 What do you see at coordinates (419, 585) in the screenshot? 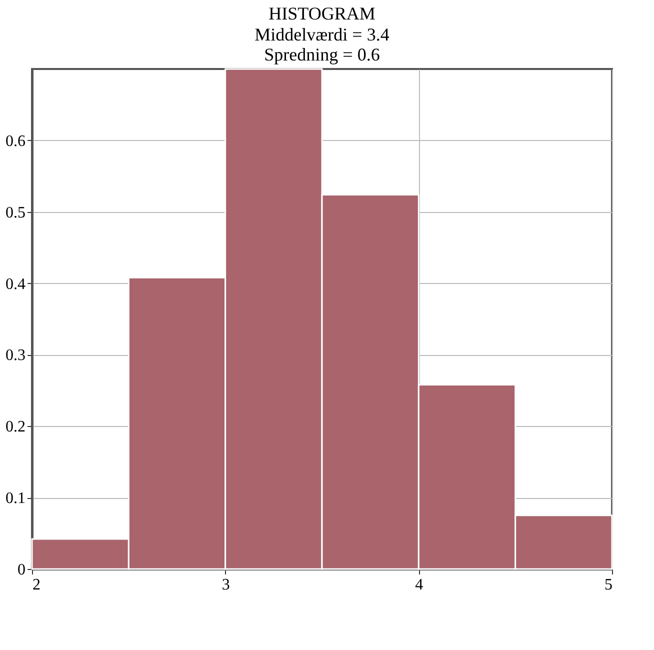
I see `x-tick-label: 4` at bounding box center [419, 585].